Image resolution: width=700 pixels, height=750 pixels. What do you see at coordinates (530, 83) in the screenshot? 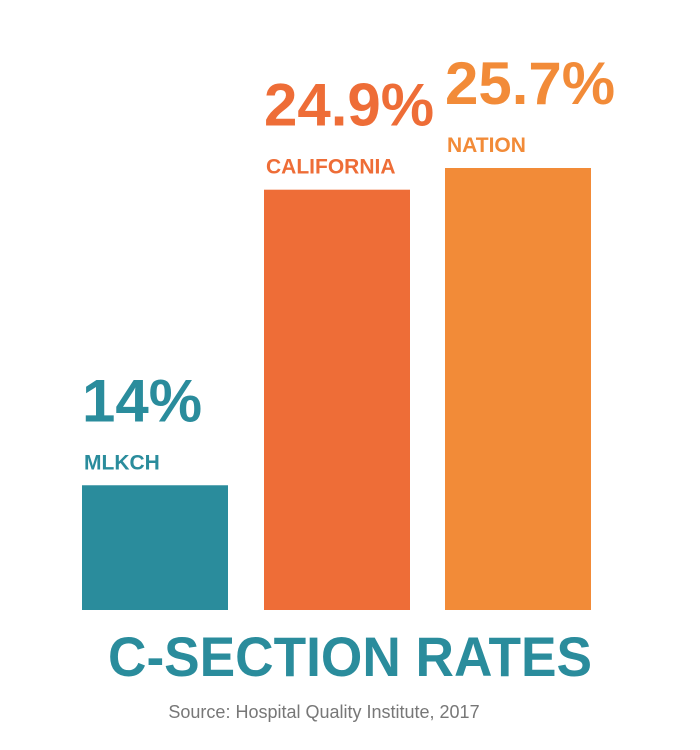
I see `value-label-nation: 25.7%` at bounding box center [530, 83].